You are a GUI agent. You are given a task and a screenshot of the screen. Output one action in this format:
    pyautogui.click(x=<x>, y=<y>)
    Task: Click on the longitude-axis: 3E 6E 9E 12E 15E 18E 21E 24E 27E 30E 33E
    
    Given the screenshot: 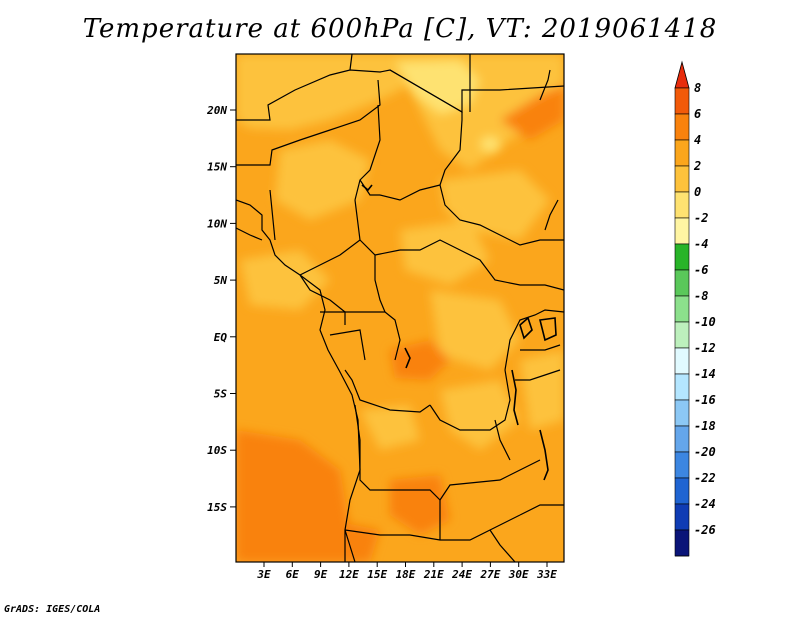 What is the action you would take?
    pyautogui.click(x=406, y=571)
    